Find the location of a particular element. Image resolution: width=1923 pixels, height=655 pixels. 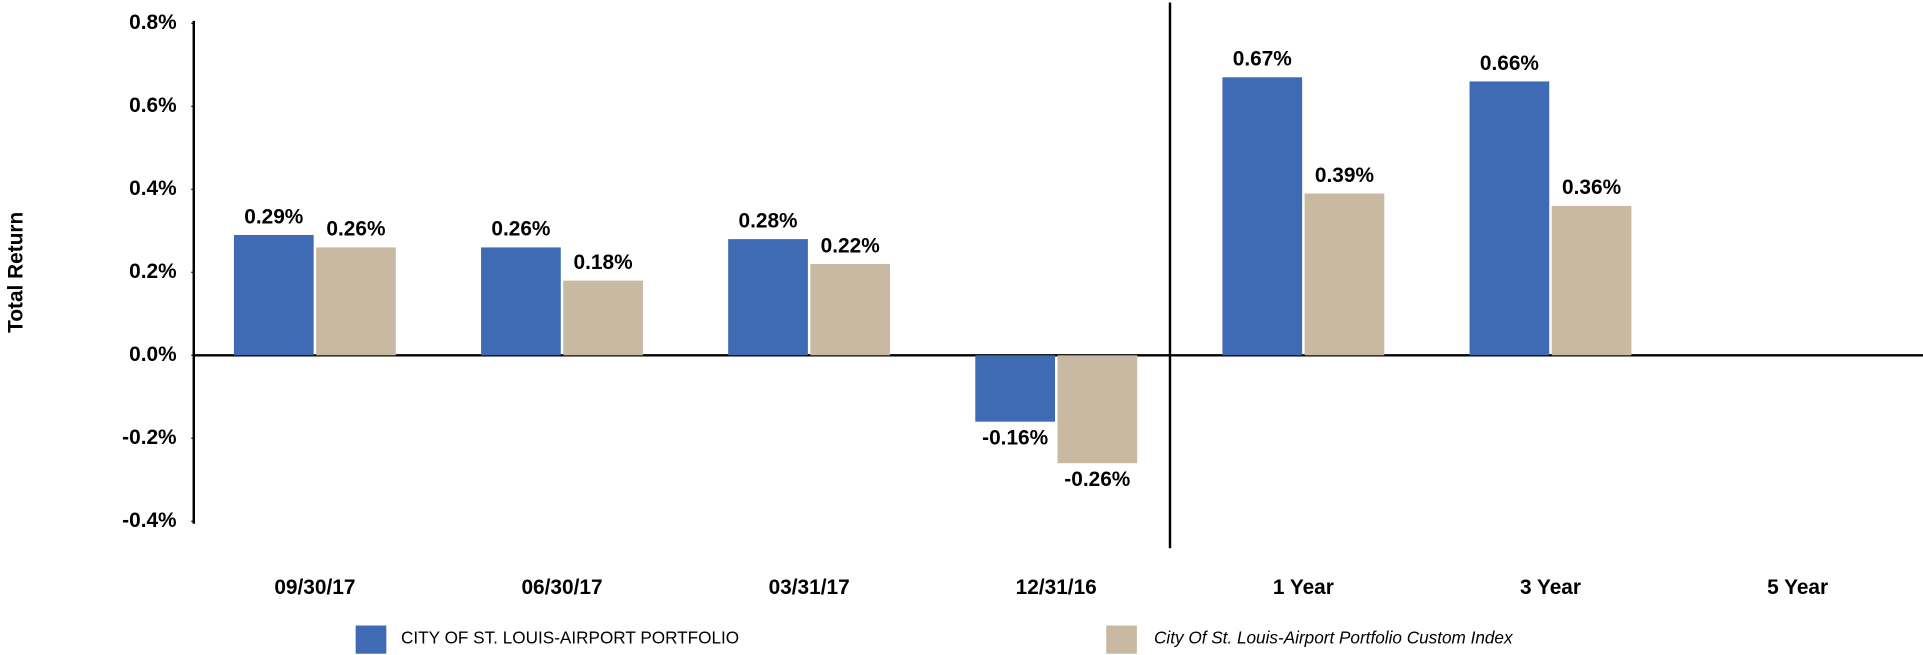

legend-label: CITY OF ST. LOUIS-AIRPORT PORTFOLIO is located at coordinates (570, 638).